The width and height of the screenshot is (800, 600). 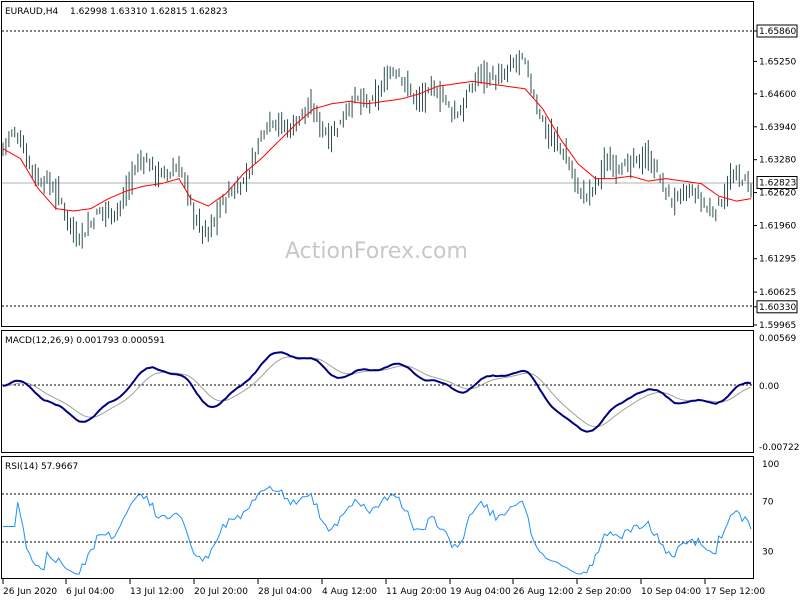 I want to click on price-title: EURAUD,H4, so click(x=31, y=12).